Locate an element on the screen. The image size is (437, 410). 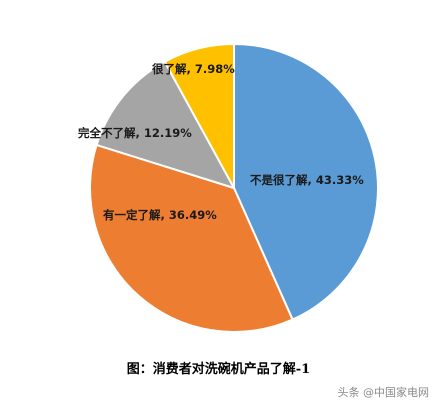
chart-title: 图：消费者对洗碗机产品了解-1 is located at coordinates (218, 369).